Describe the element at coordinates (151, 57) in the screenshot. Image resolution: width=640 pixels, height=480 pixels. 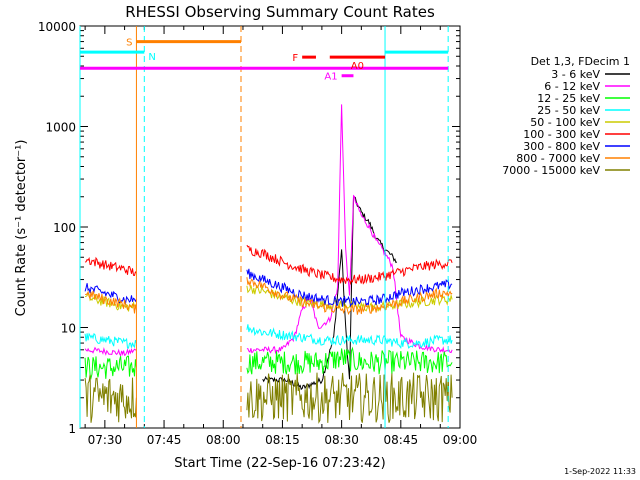
I see `flag-label-N: N` at that location.